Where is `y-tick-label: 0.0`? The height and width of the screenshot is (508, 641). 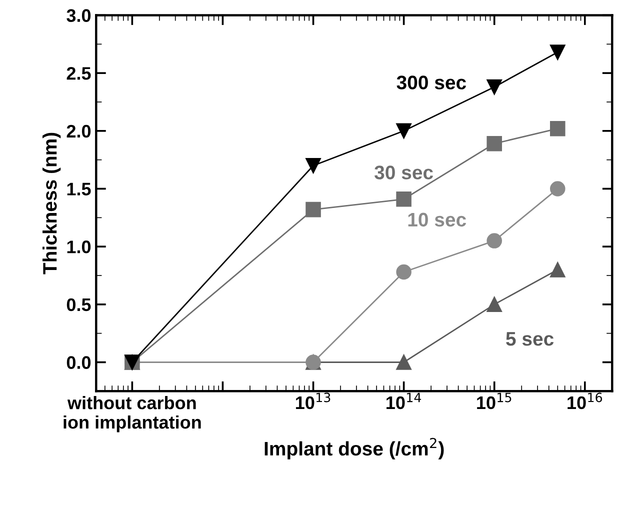
y-tick-label: 0.0 is located at coordinates (78, 362).